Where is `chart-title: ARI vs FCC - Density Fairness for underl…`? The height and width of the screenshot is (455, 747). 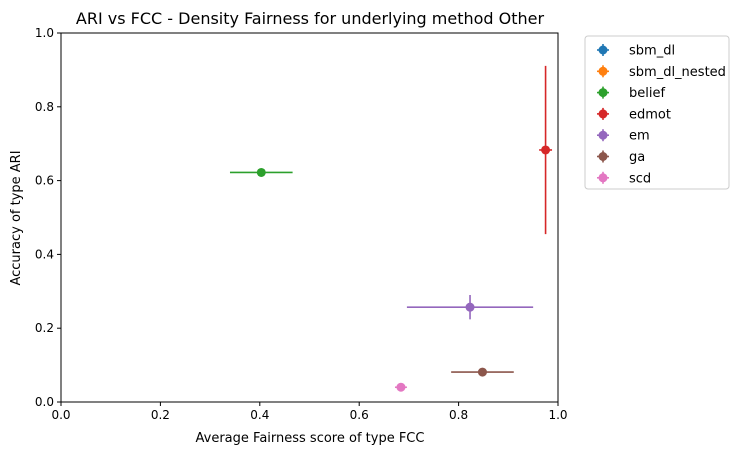 chart-title: ARI vs FCC - Density Fairness for underl… is located at coordinates (310, 18).